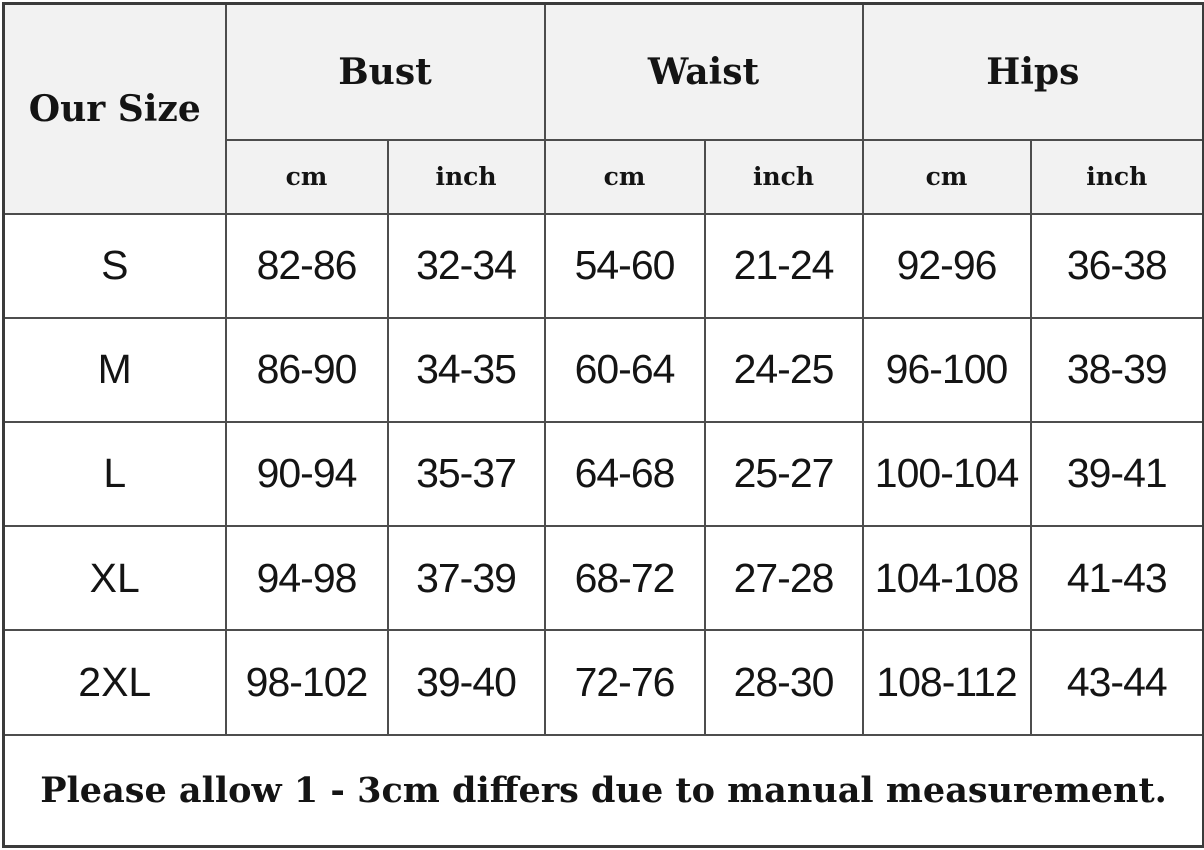  What do you see at coordinates (624, 369) in the screenshot?
I see `measurement-cell: 60-64` at bounding box center [624, 369].